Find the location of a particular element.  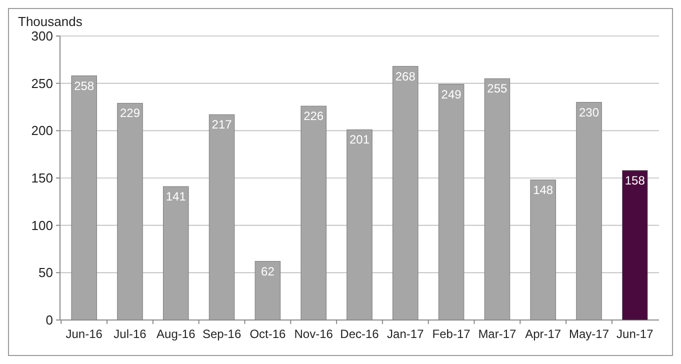

data-label: 268 is located at coordinates (405, 76).